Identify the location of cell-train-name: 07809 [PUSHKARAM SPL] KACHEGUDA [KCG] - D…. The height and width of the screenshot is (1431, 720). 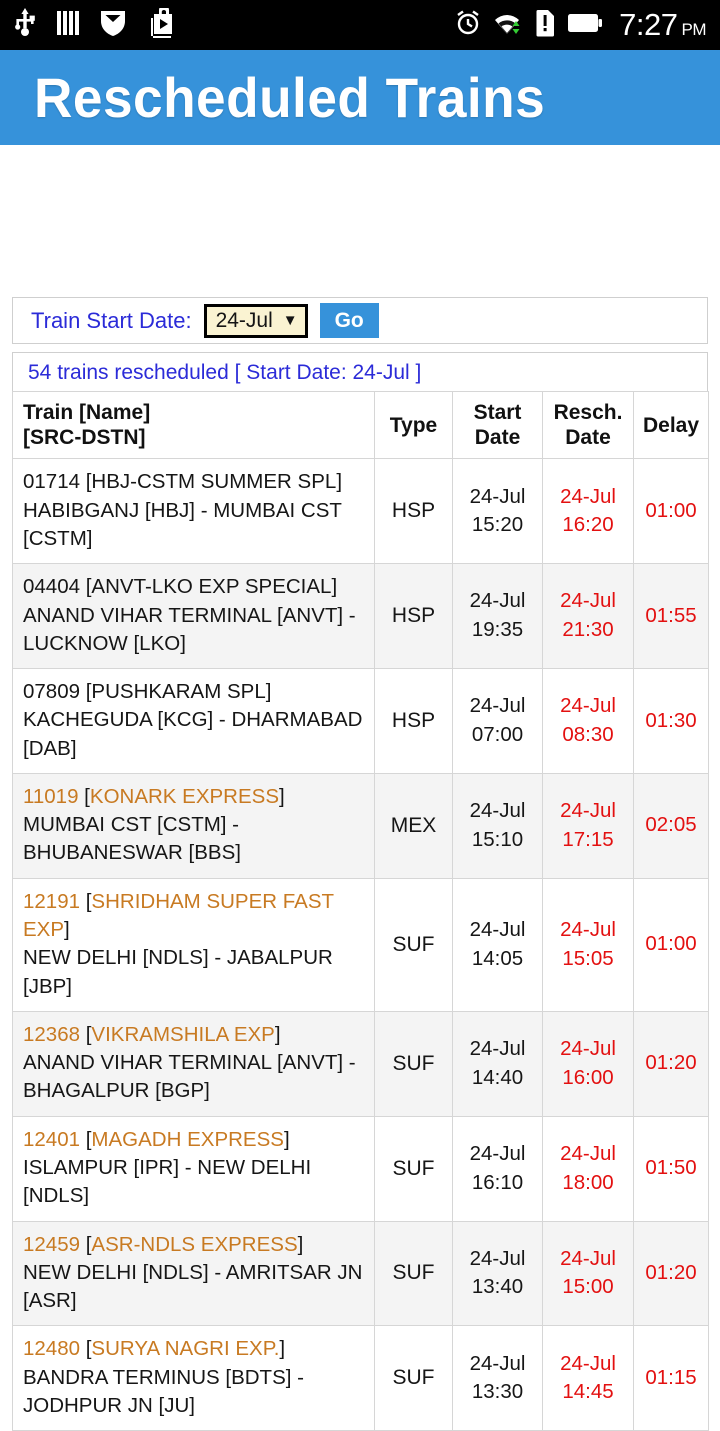
(193, 721).